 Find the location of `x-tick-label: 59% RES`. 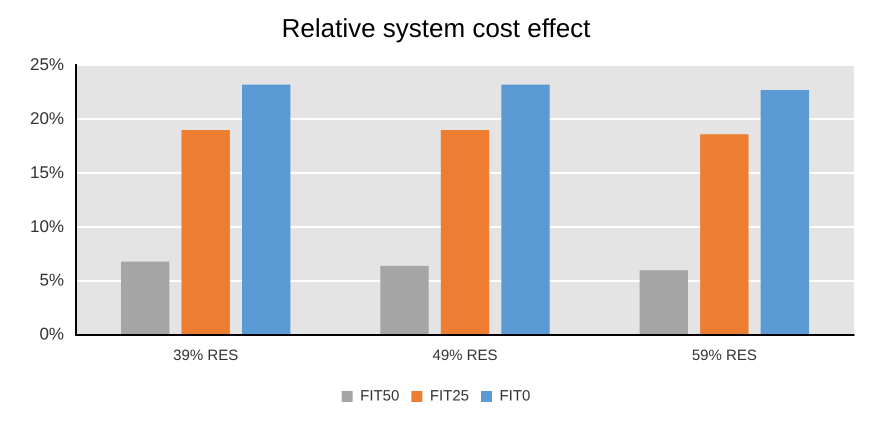

x-tick-label: 59% RES is located at coordinates (724, 355).